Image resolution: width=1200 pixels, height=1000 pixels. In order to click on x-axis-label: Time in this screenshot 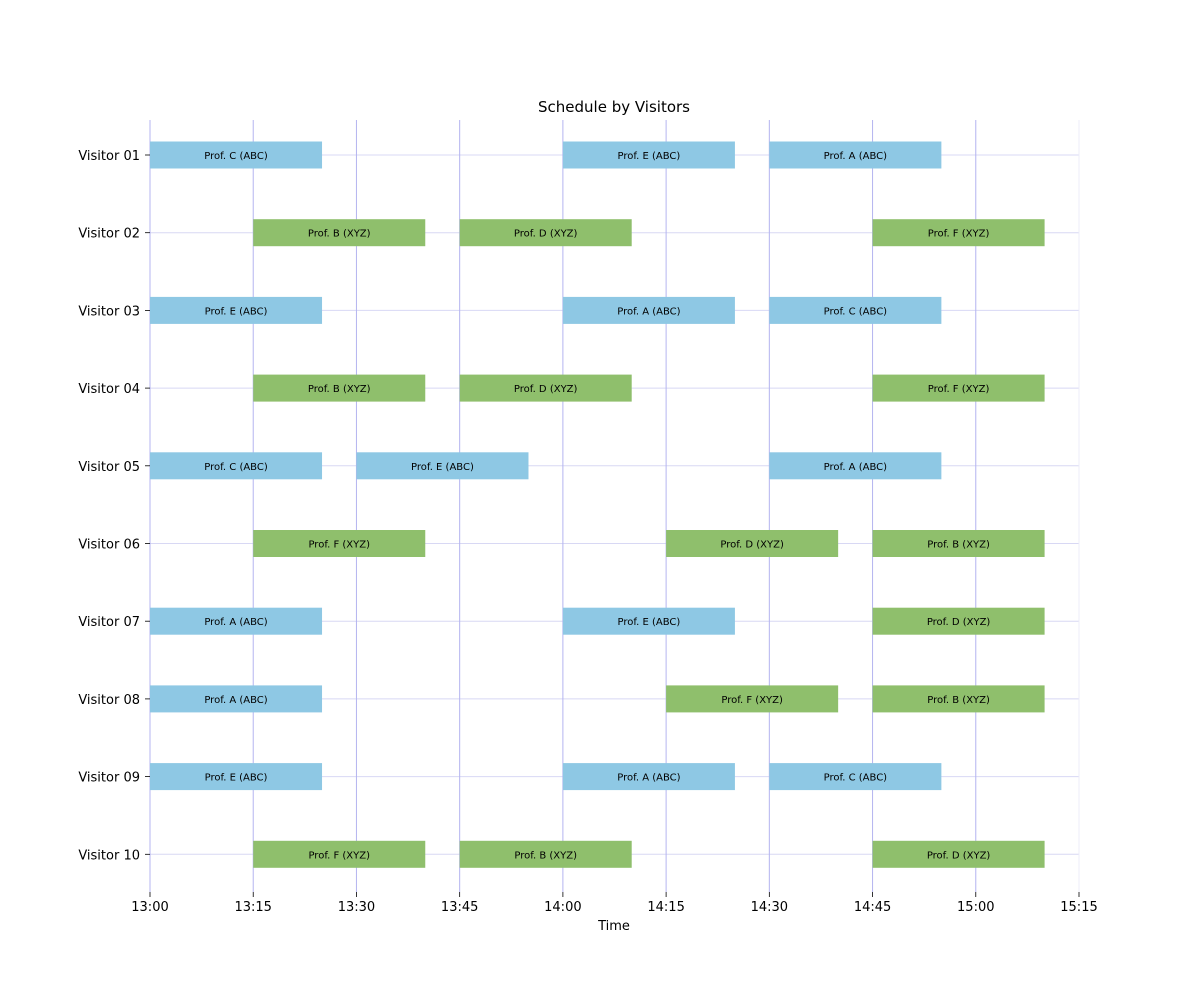, I will do `click(613, 926)`.